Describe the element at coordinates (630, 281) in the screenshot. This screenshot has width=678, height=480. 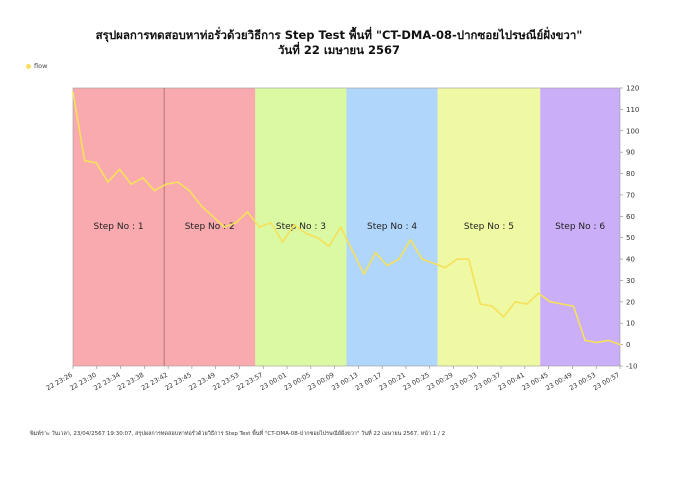
I see `y-tick-label: 30` at that location.